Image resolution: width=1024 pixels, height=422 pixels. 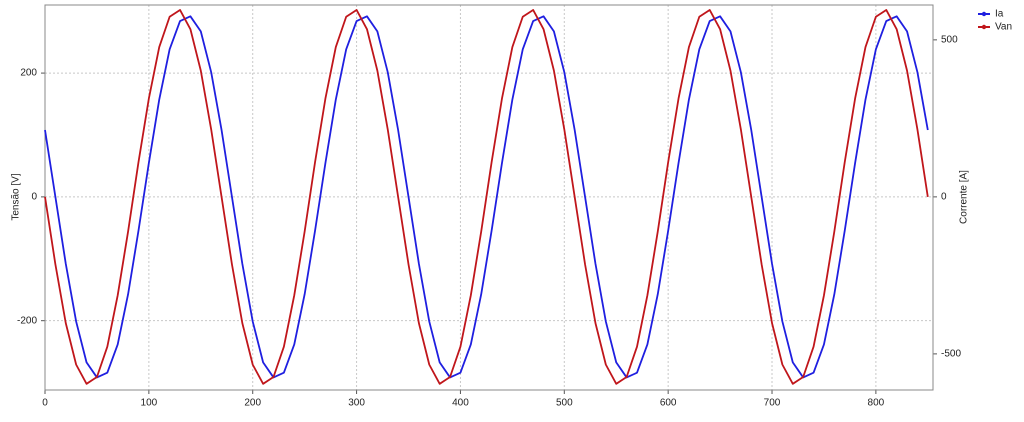 I want to click on y2-tick-label: 500, so click(x=949, y=39).